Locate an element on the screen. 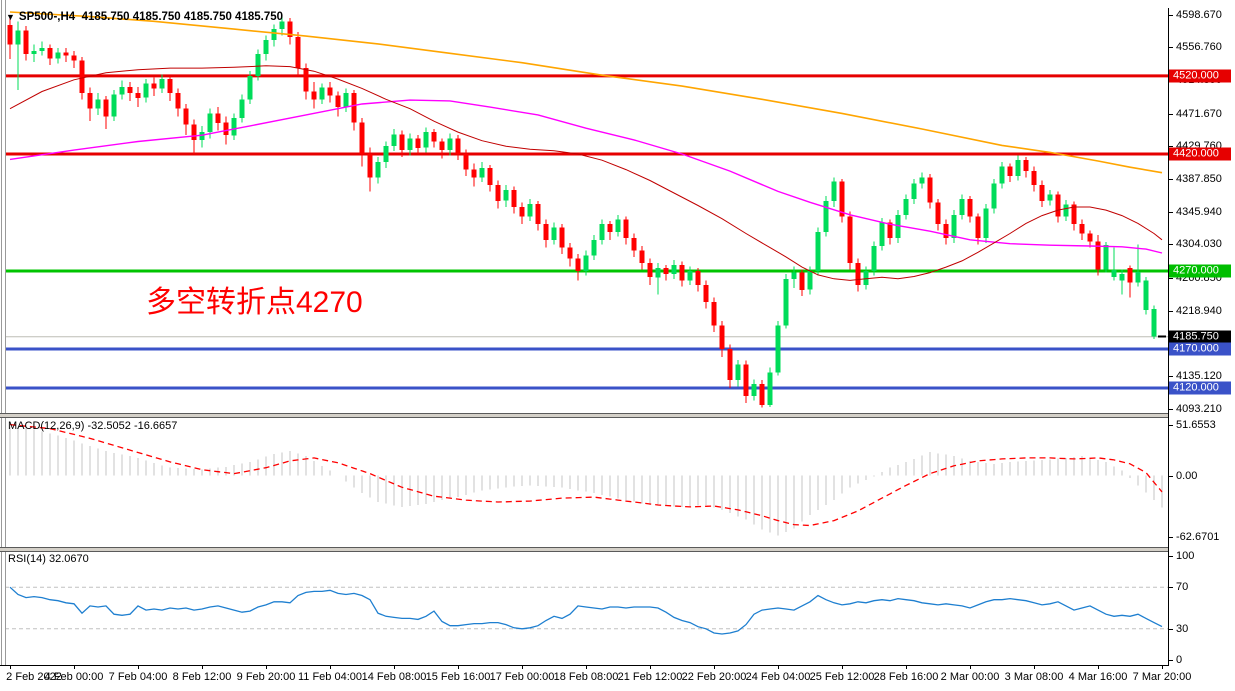 This screenshot has width=1235, height=691. time-tick-label: 2 Feb 2022 is located at coordinates (34, 677).